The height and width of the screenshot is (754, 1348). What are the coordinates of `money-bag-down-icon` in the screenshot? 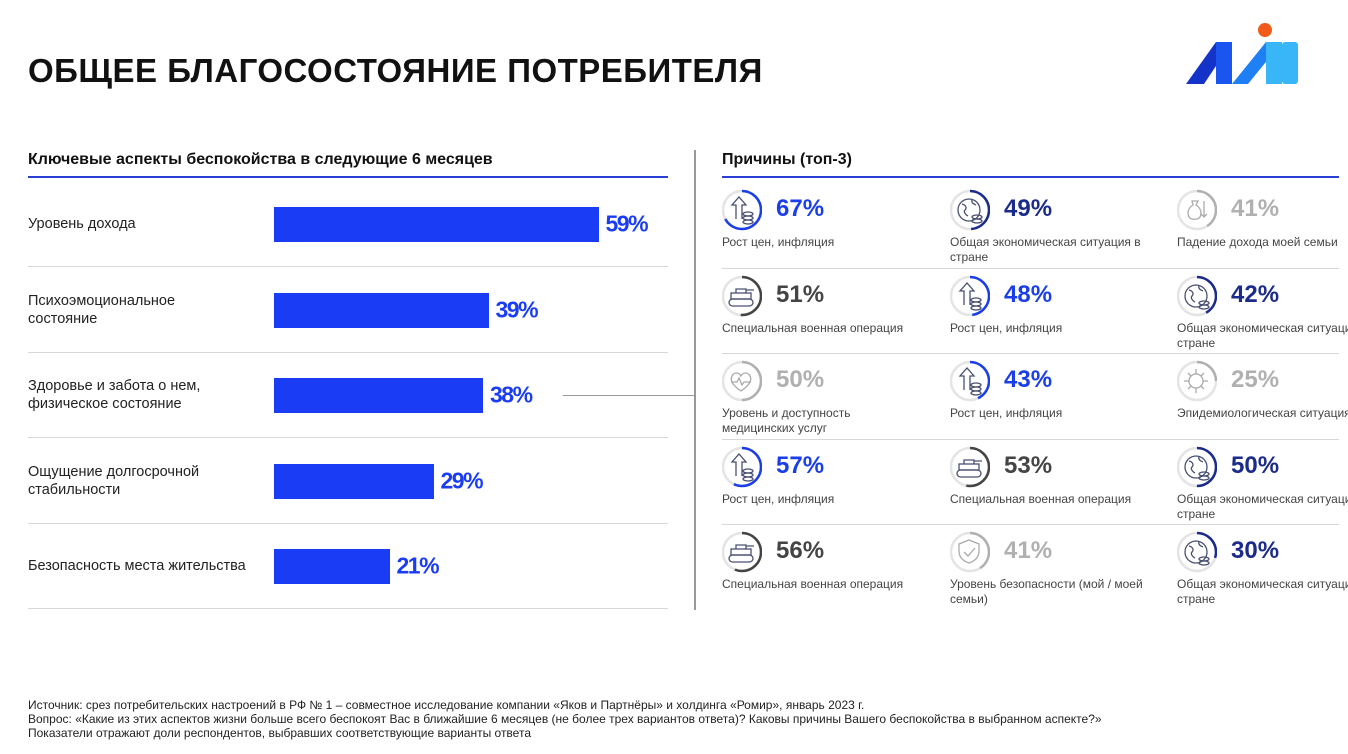 It's located at (1197, 210).